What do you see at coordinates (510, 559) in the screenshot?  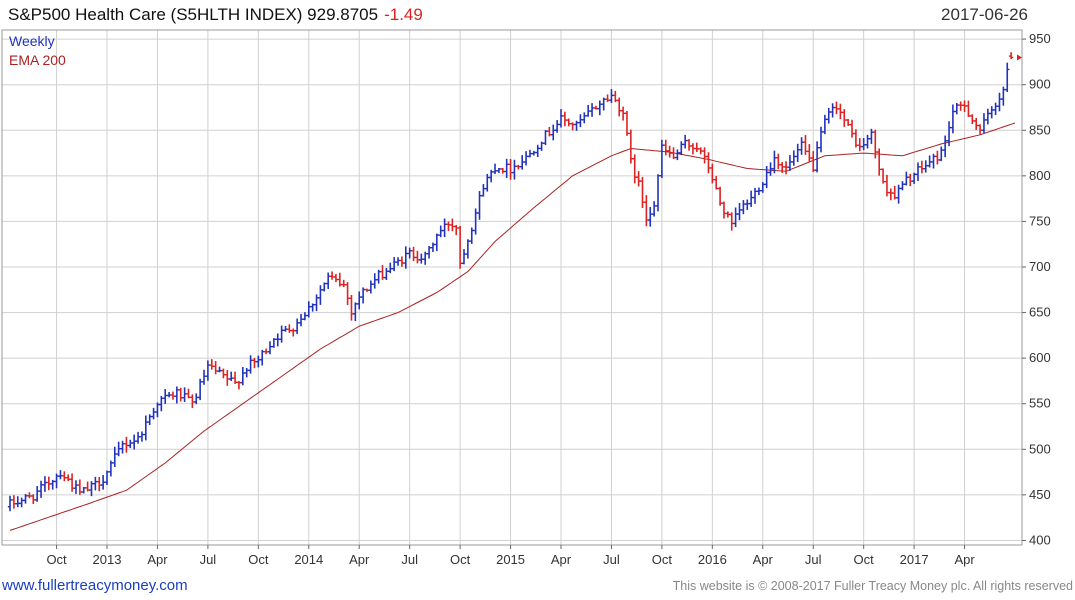 I see `x-tick-label: 2015` at bounding box center [510, 559].